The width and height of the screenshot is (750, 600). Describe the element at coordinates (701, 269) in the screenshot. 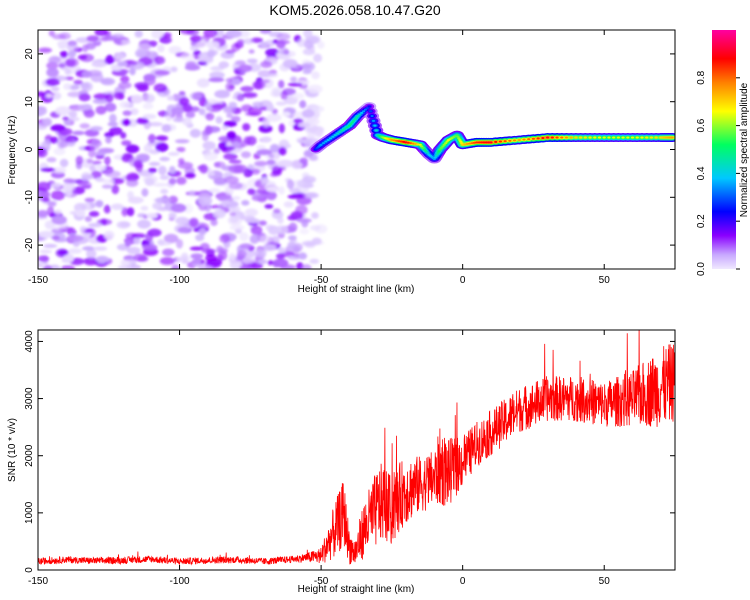

I see `colorbar-tick-label: 0.0` at that location.